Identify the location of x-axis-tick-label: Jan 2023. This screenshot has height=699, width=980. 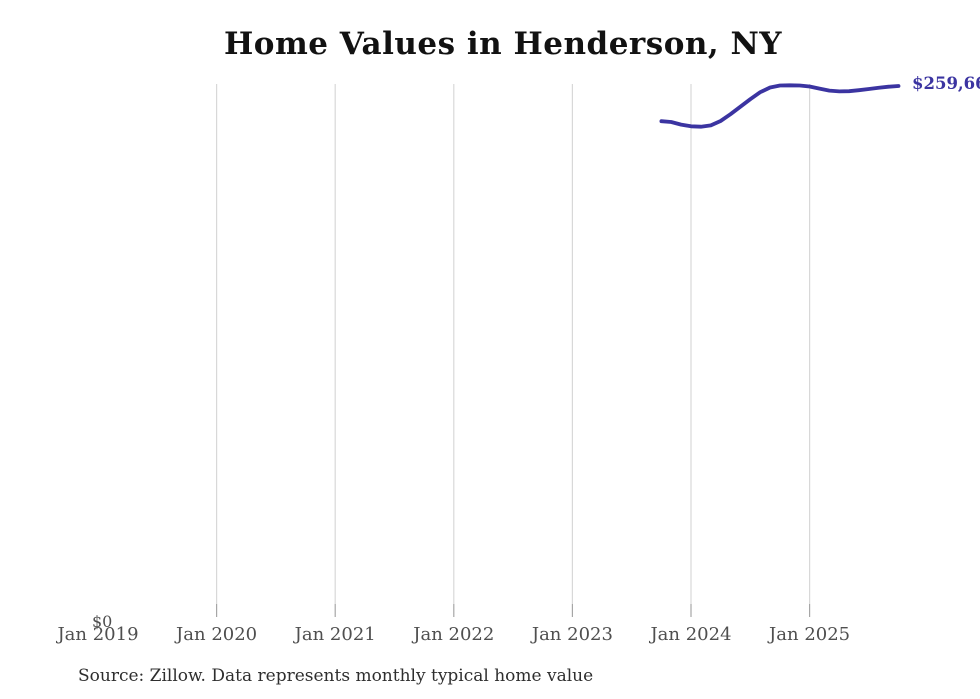
(572, 634).